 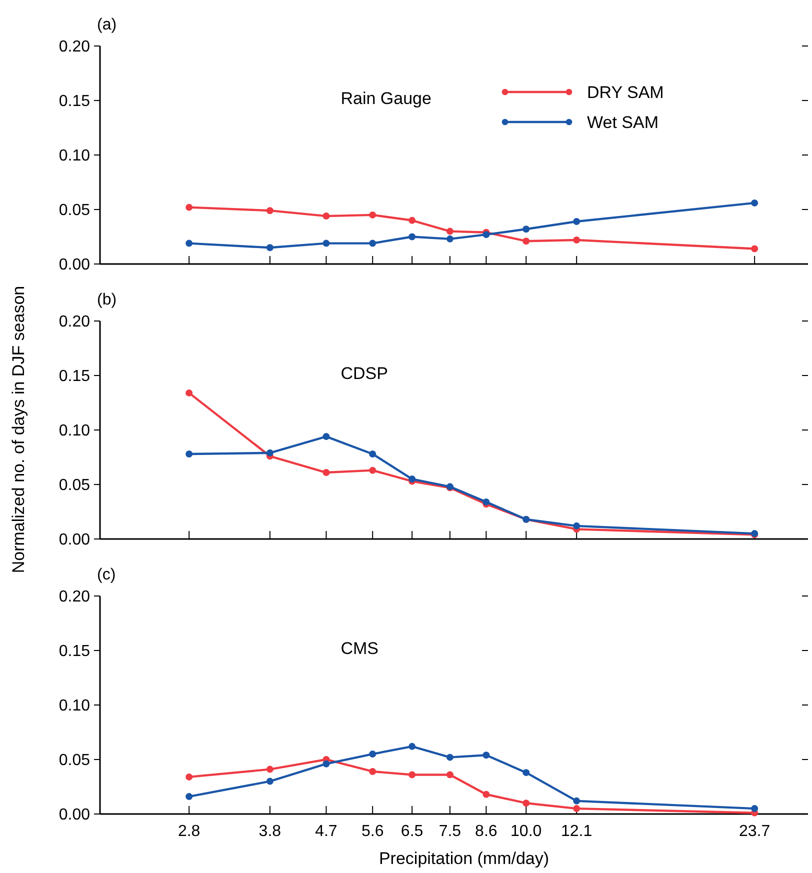 I want to click on x-tick-label: 23.7, so click(x=754, y=831).